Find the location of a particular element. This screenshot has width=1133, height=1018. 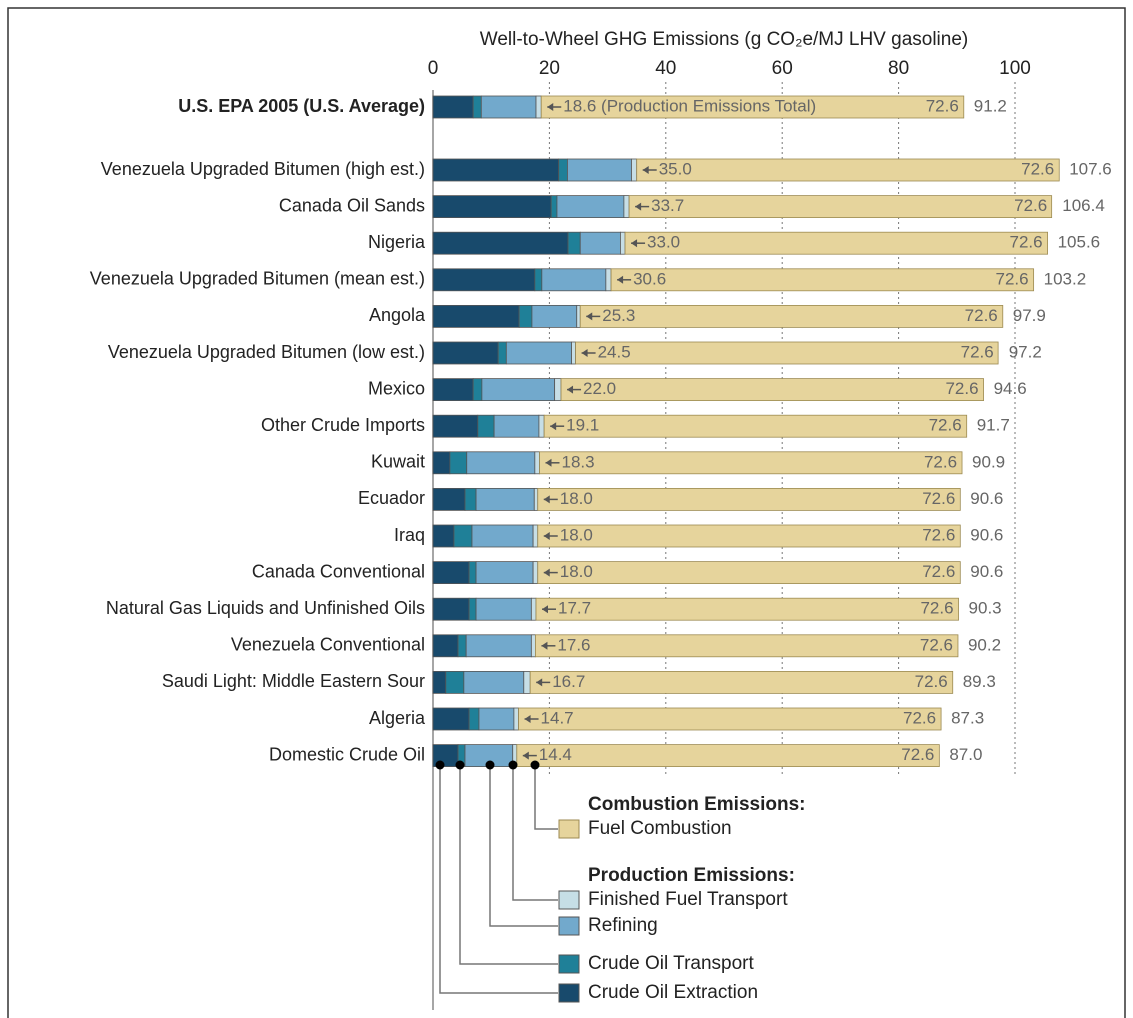

category-label: Other Crude Imports is located at coordinates (343, 425).